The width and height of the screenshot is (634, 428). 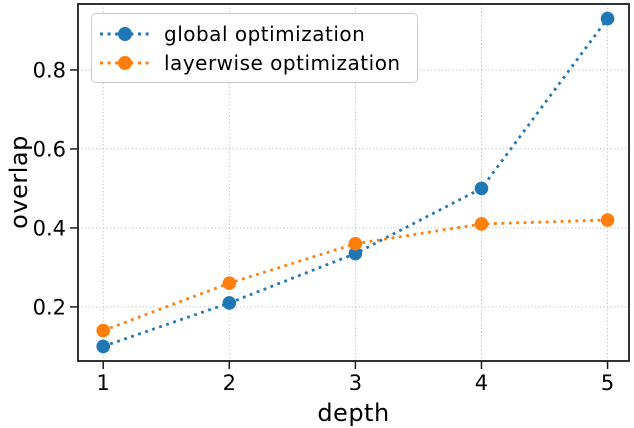 What do you see at coordinates (355, 383) in the screenshot?
I see `x-tick-label: 3` at bounding box center [355, 383].